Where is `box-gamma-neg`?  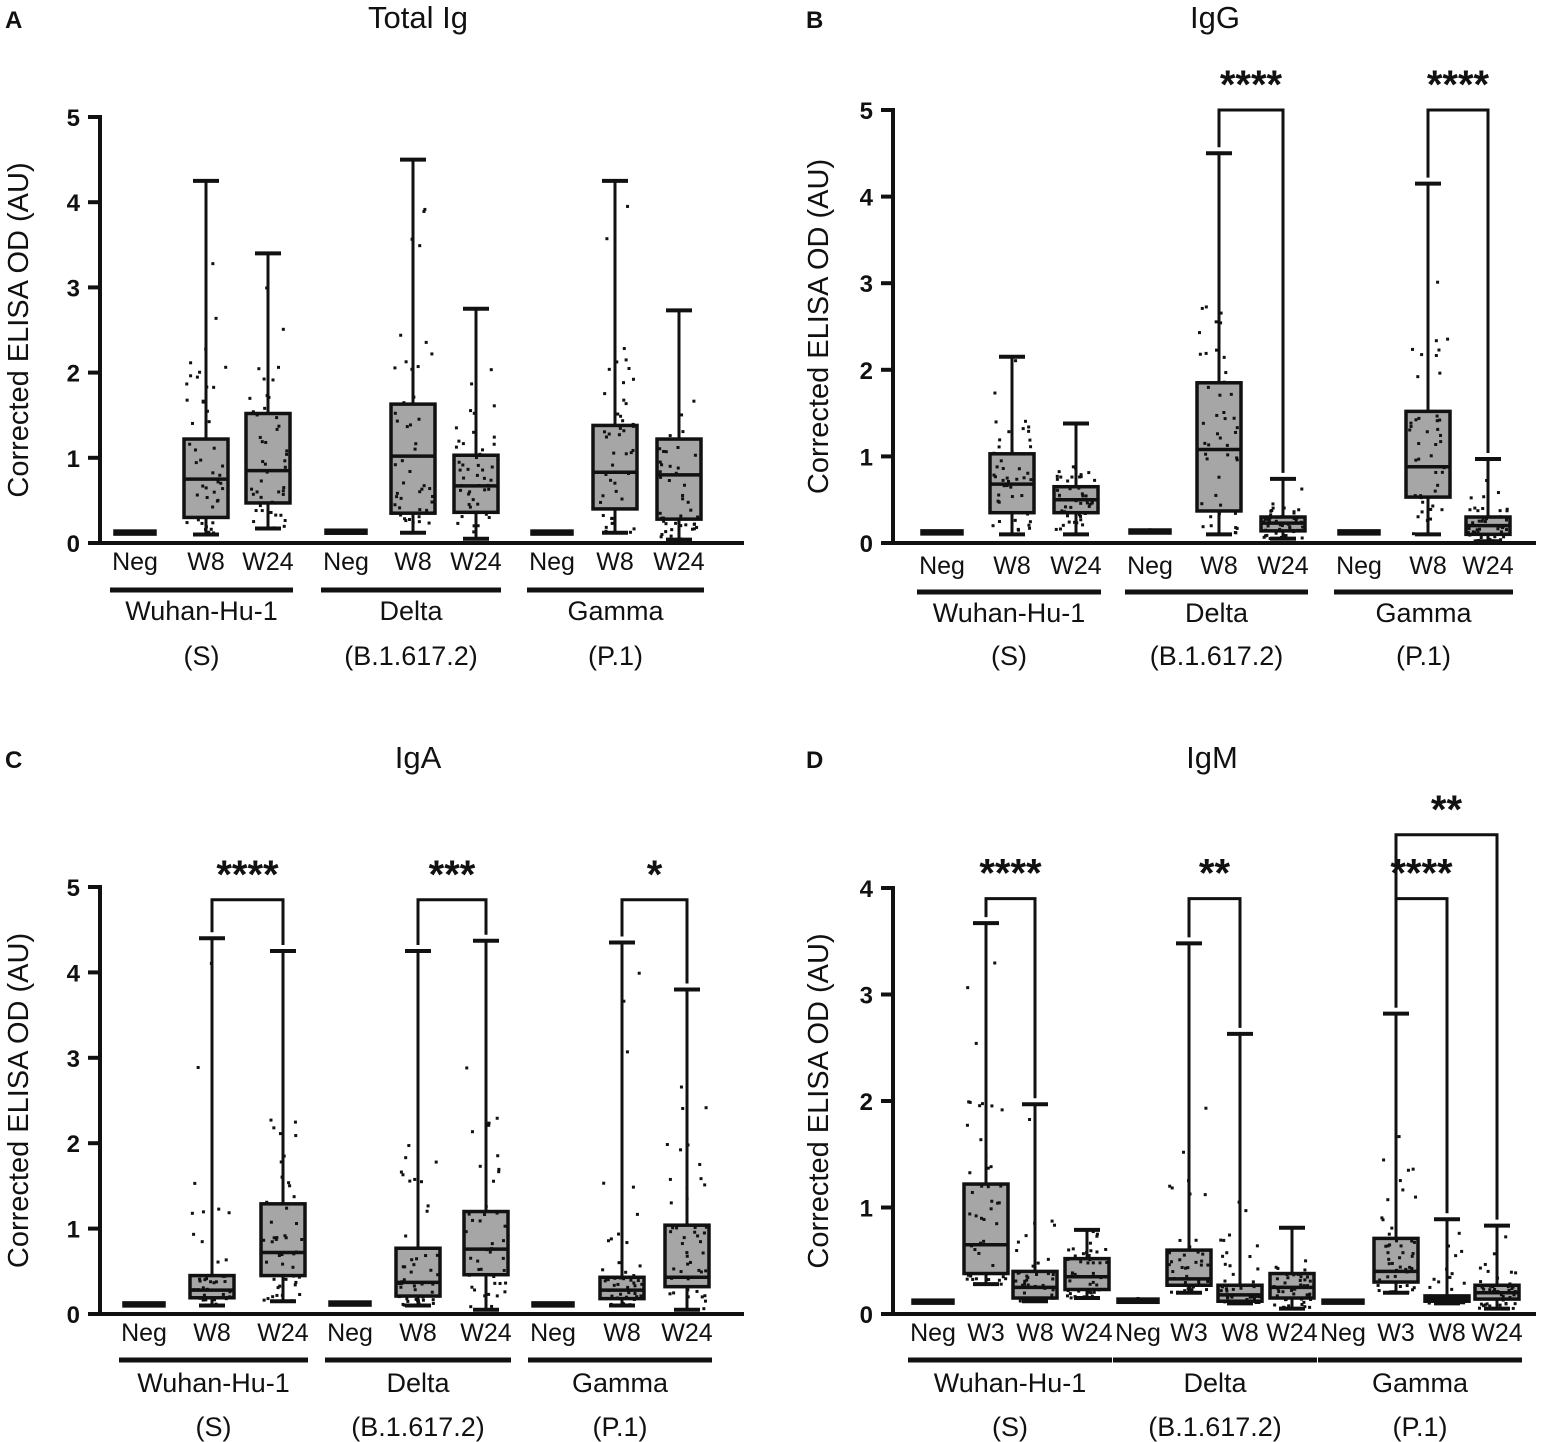
box-gamma-neg is located at coordinates (553, 1304).